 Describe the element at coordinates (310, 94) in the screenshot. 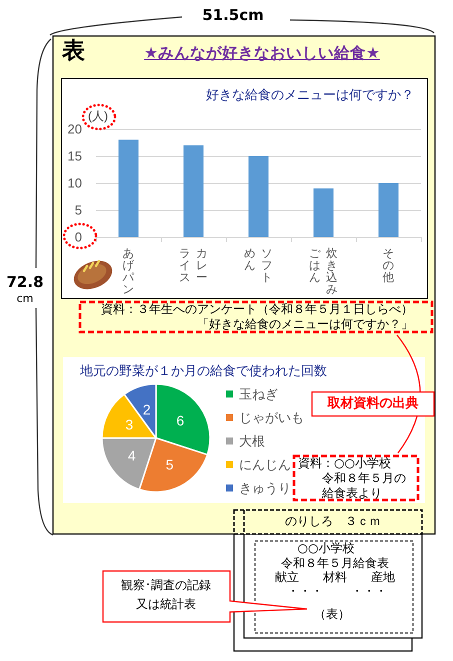

I see `chart-title: 好きな給食のメニューは何ですか？` at that location.